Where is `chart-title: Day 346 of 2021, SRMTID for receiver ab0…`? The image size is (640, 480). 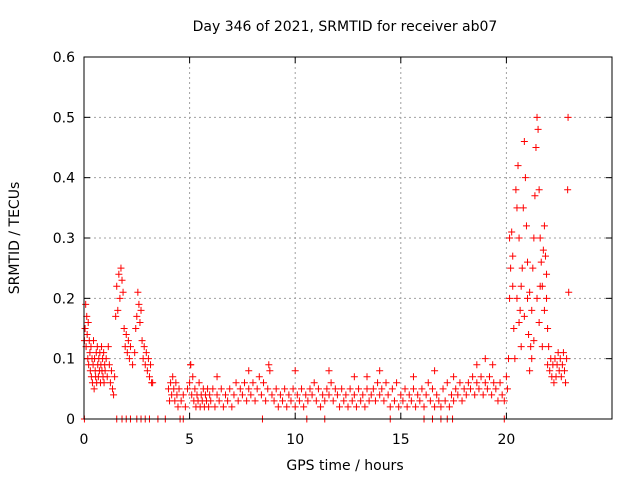 chart-title: Day 346 of 2021, SRMTID for receiver ab0… is located at coordinates (345, 27).